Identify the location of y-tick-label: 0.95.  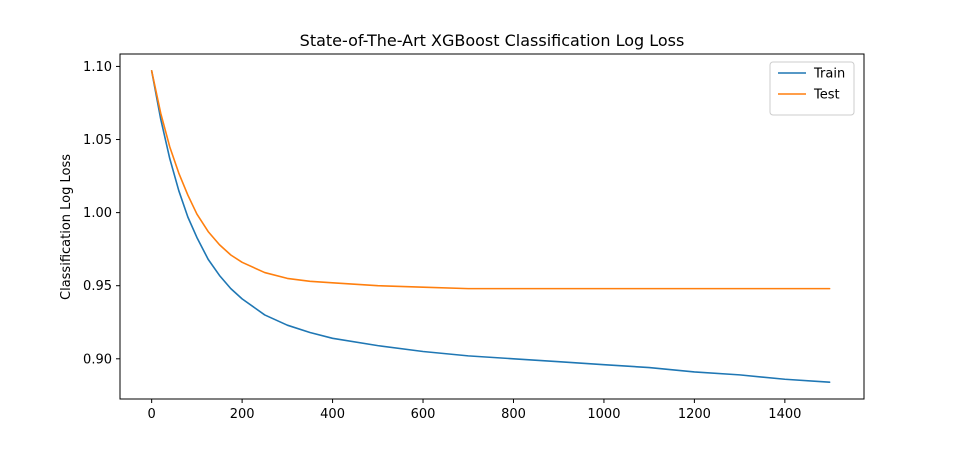
(97, 286).